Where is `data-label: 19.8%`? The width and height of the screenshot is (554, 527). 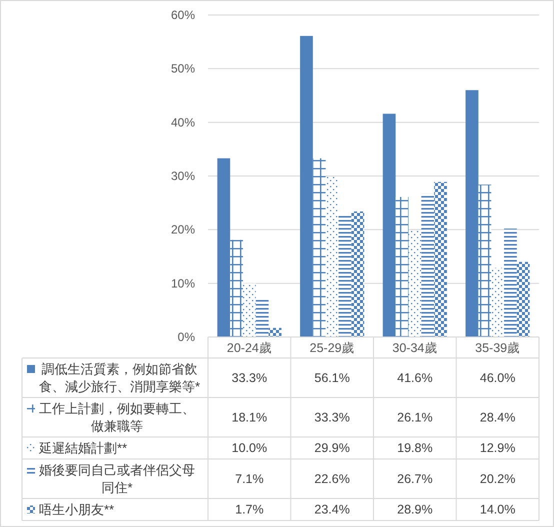
data-label: 19.8% is located at coordinates (415, 448).